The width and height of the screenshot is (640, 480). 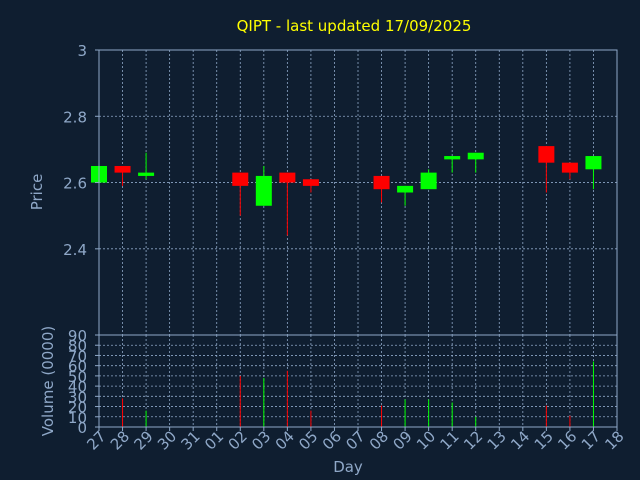 What do you see at coordinates (354, 26) in the screenshot?
I see `chart-title: QIPT - last updated 17/09/2025` at bounding box center [354, 26].